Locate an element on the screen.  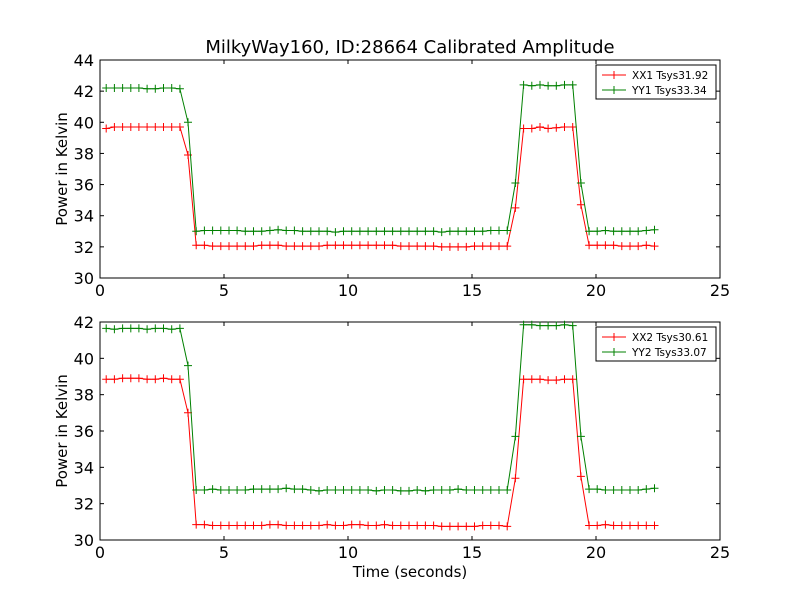
x-tick-label: 15 is located at coordinates (472, 290).